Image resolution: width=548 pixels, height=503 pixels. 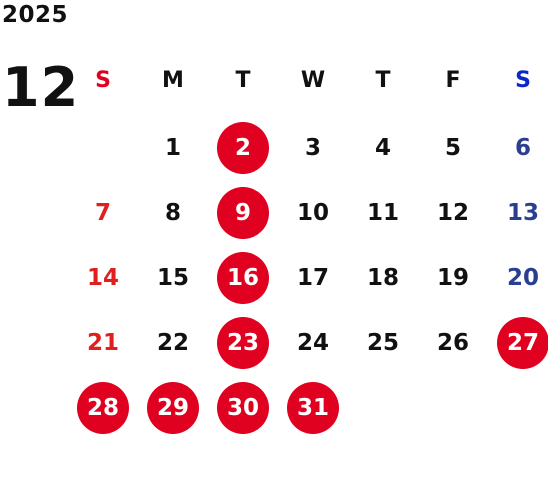 I want to click on day-number: 30, so click(x=243, y=407).